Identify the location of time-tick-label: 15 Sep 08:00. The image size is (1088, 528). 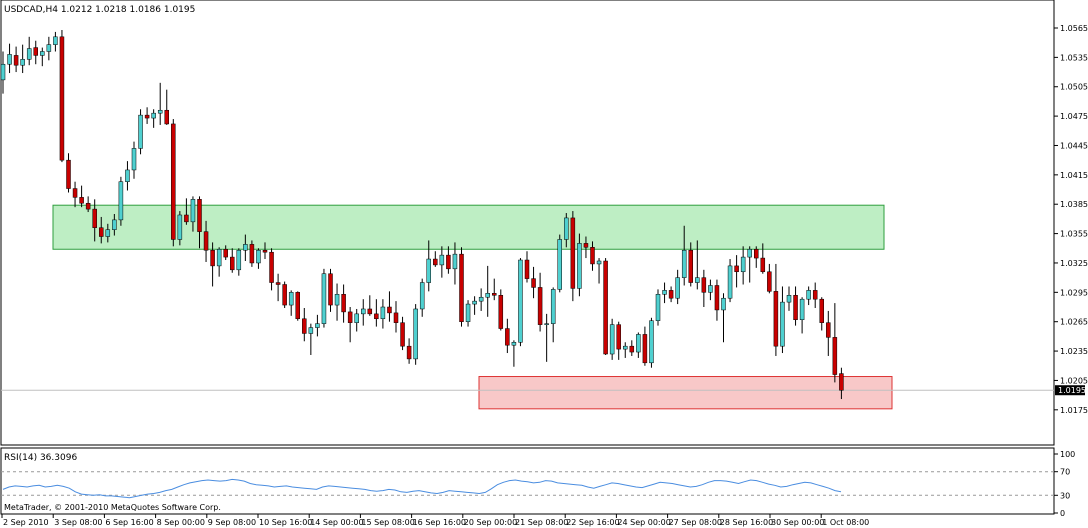
(387, 522).